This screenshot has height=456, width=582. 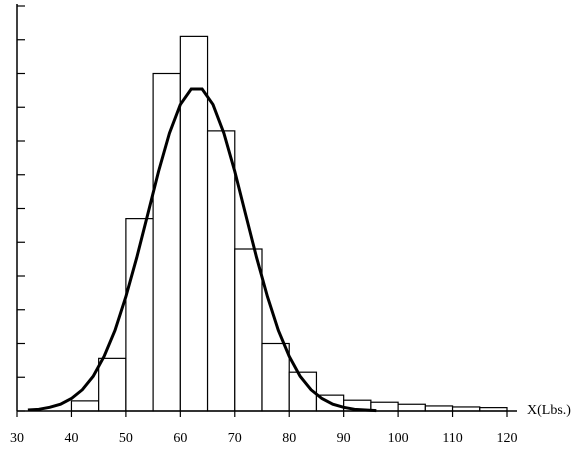 I want to click on x-tick-label: 70, so click(x=235, y=438).